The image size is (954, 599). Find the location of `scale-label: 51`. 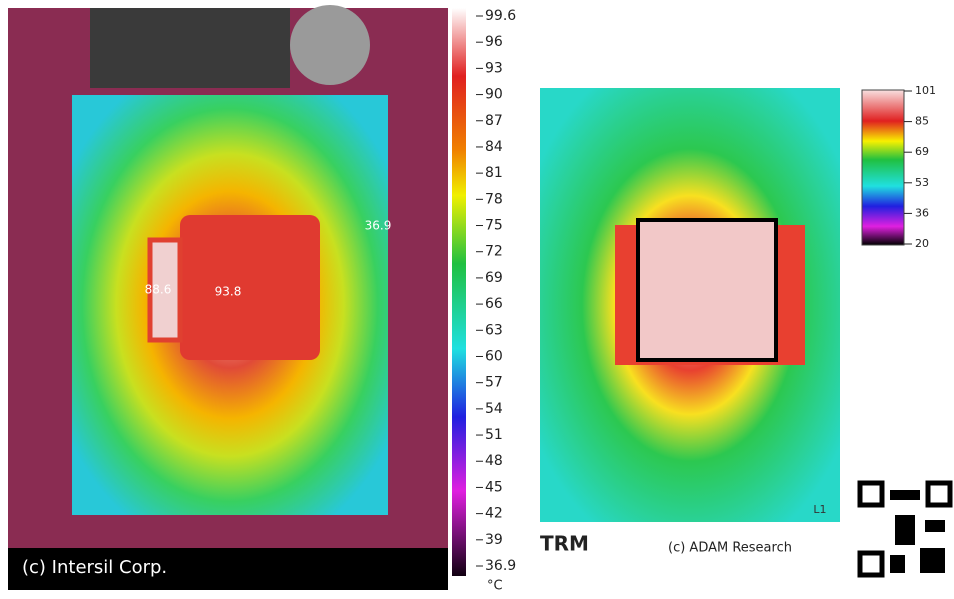

scale-label: 51 is located at coordinates (494, 435).